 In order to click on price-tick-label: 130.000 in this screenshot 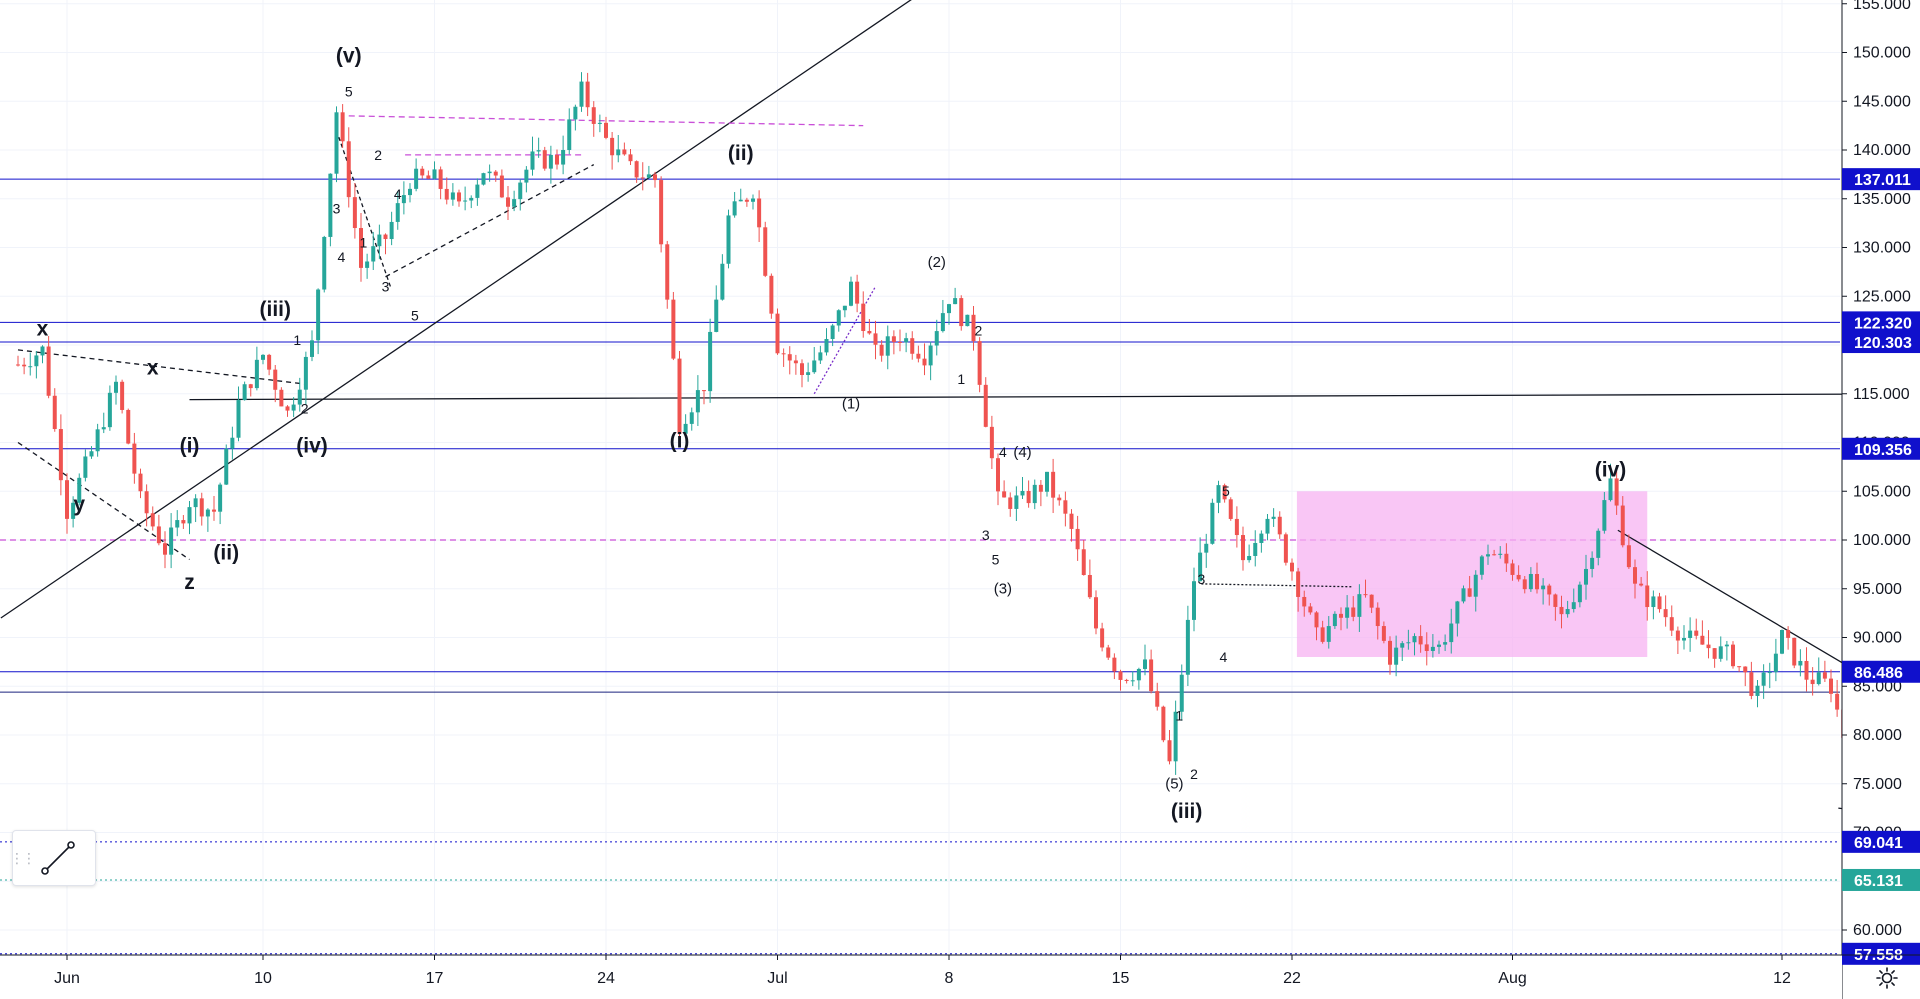, I will do `click(1882, 248)`.